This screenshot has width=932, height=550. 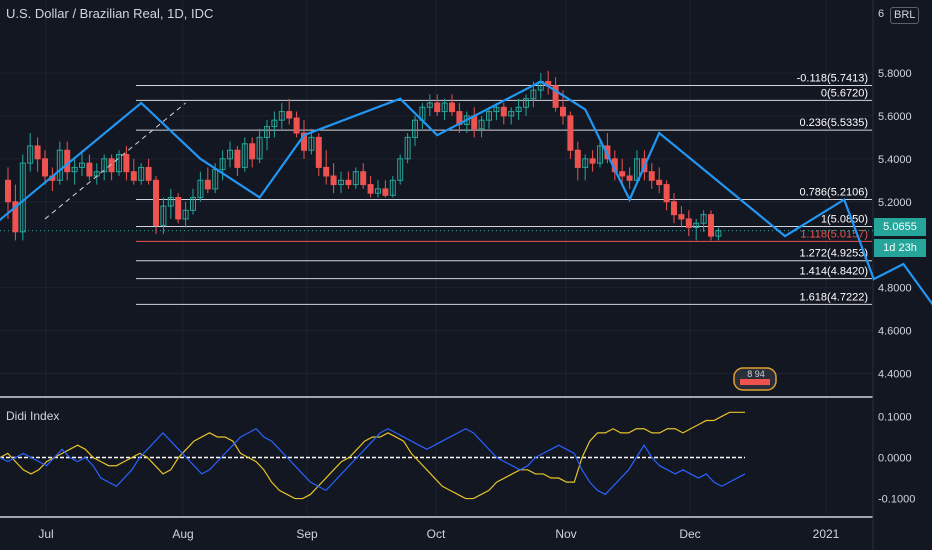 What do you see at coordinates (33, 416) in the screenshot?
I see `indicator-label: Didi Index` at bounding box center [33, 416].